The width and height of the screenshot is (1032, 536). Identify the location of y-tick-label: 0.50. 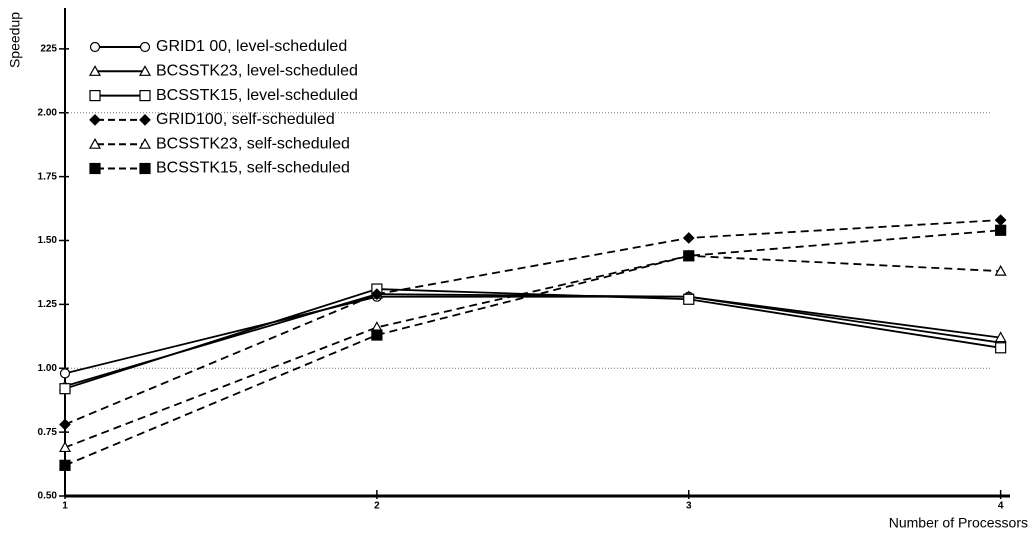
(48, 496).